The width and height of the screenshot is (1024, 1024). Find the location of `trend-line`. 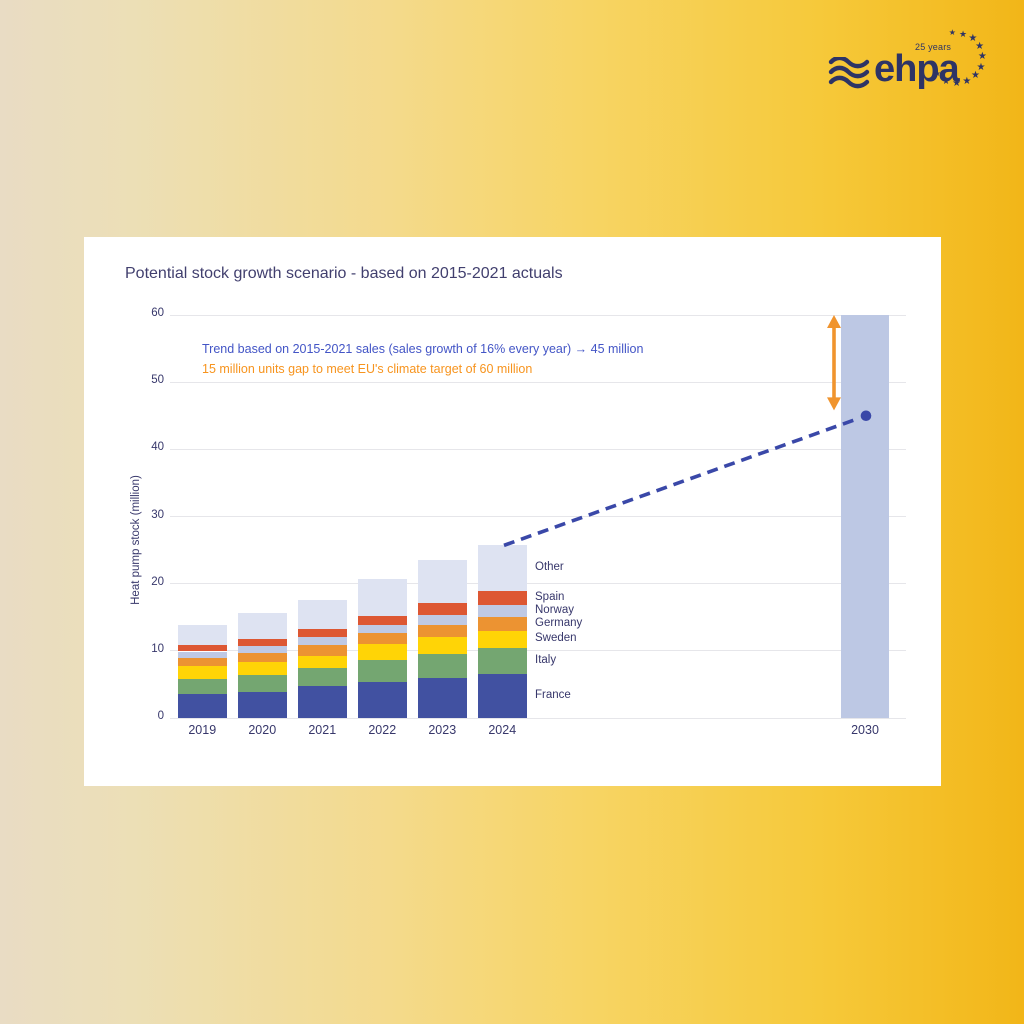

trend-line is located at coordinates (679, 483).